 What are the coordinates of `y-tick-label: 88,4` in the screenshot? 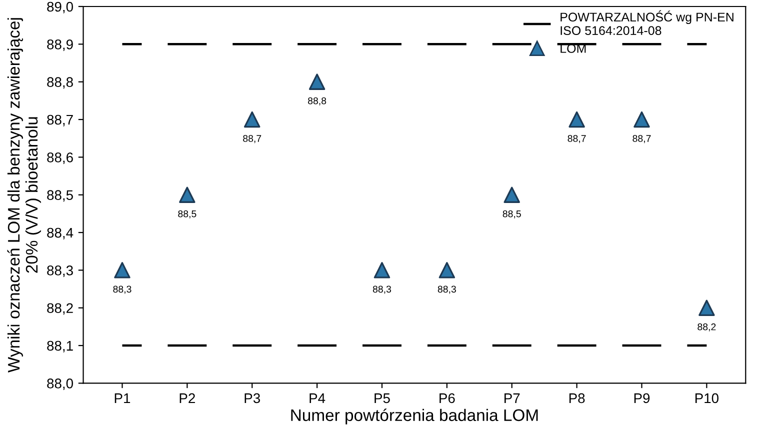 It's located at (60, 234).